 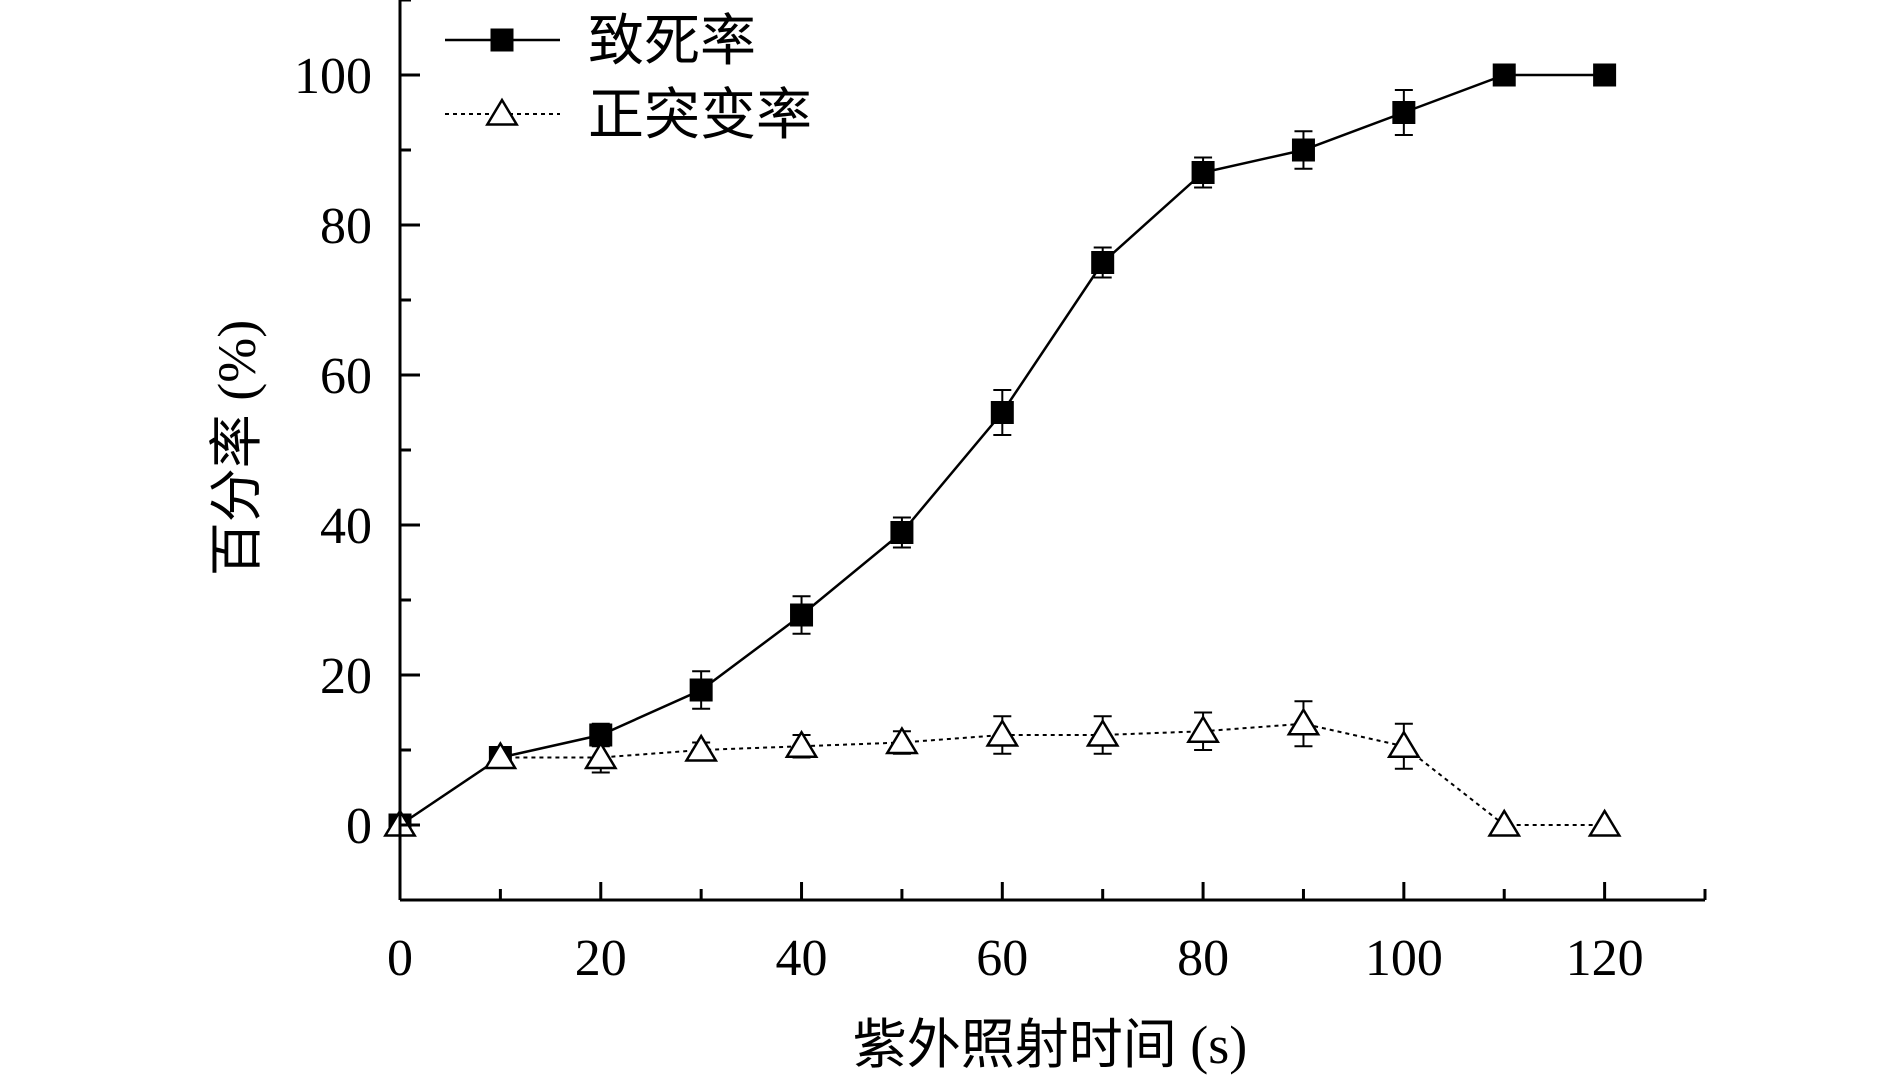 What do you see at coordinates (333, 76) in the screenshot?
I see `y-tick-label: 100` at bounding box center [333, 76].